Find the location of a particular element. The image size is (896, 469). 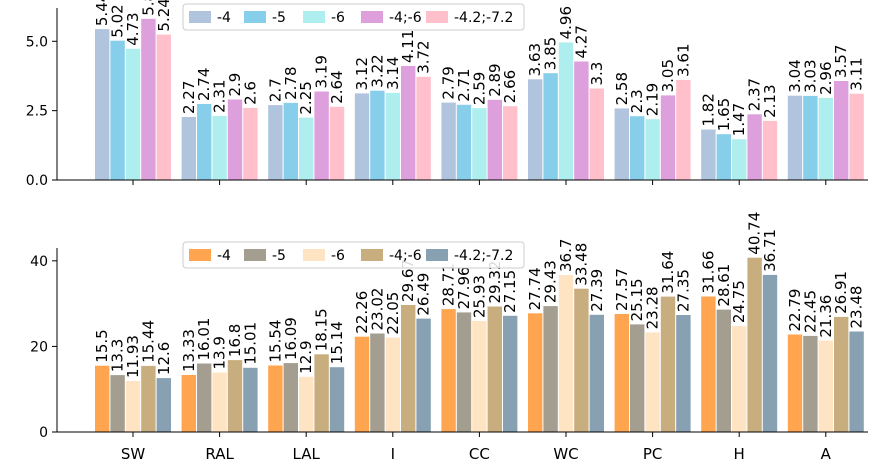

panel1-data-label: 3.22 is located at coordinates (377, 70).